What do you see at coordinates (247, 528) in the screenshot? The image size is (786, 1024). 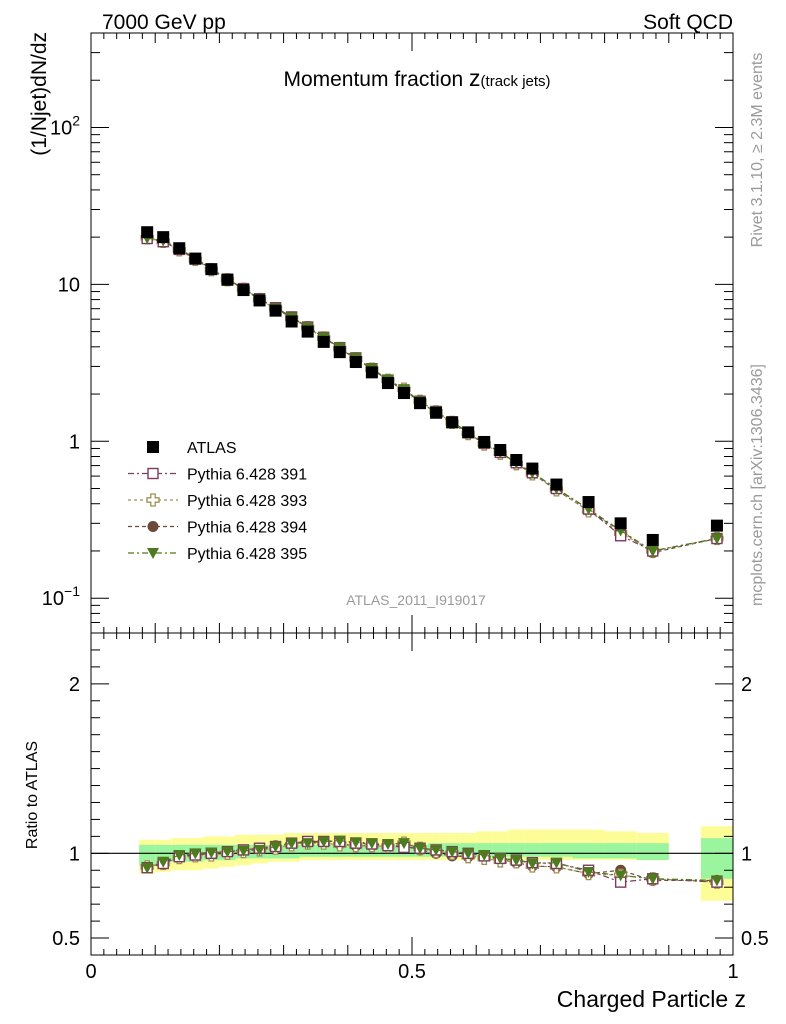 I see `legend-label-3: Pythia 6.428 394` at bounding box center [247, 528].